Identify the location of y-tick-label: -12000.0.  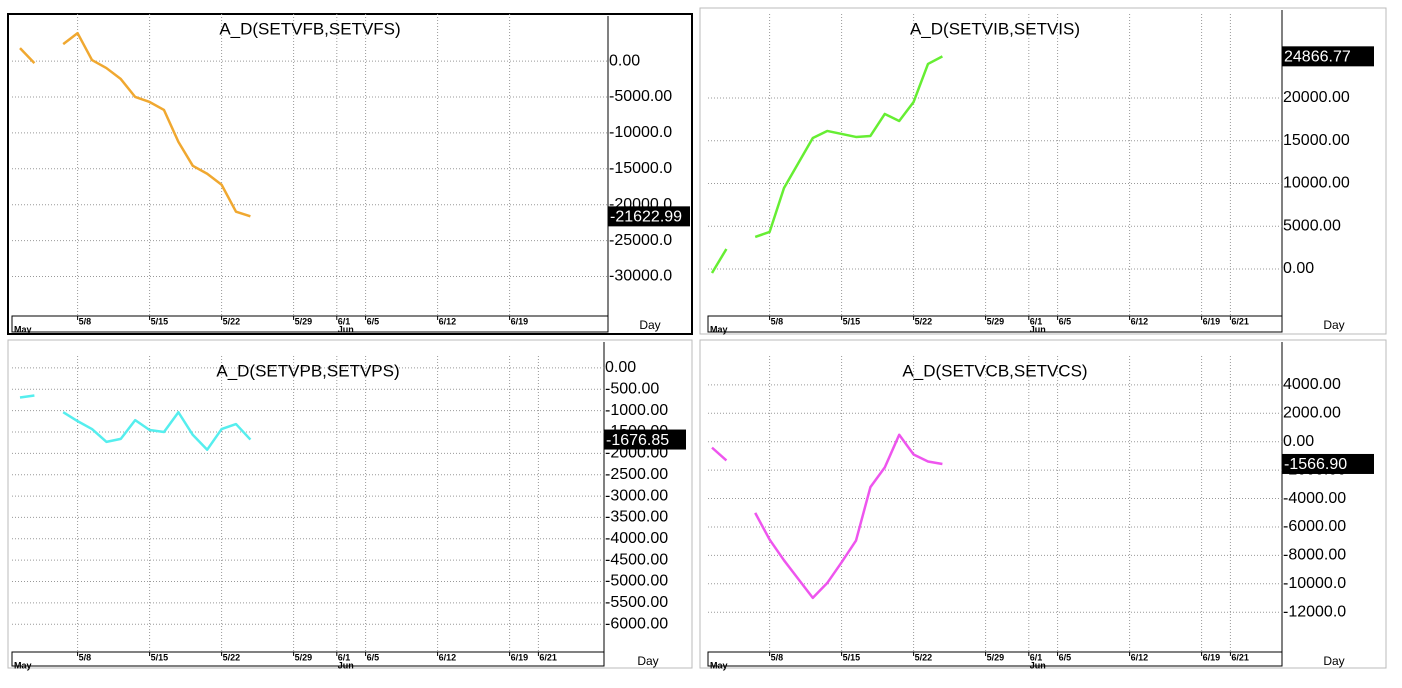
(1314, 611).